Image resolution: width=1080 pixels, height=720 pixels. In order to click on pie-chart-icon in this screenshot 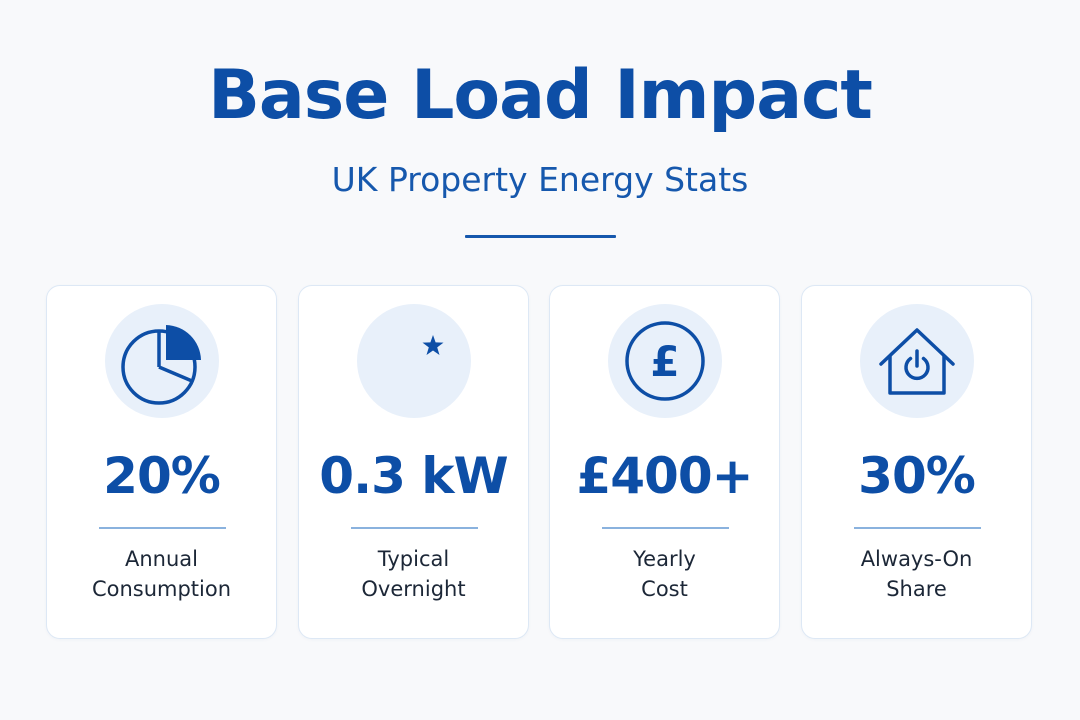, I will do `click(162, 361)`.